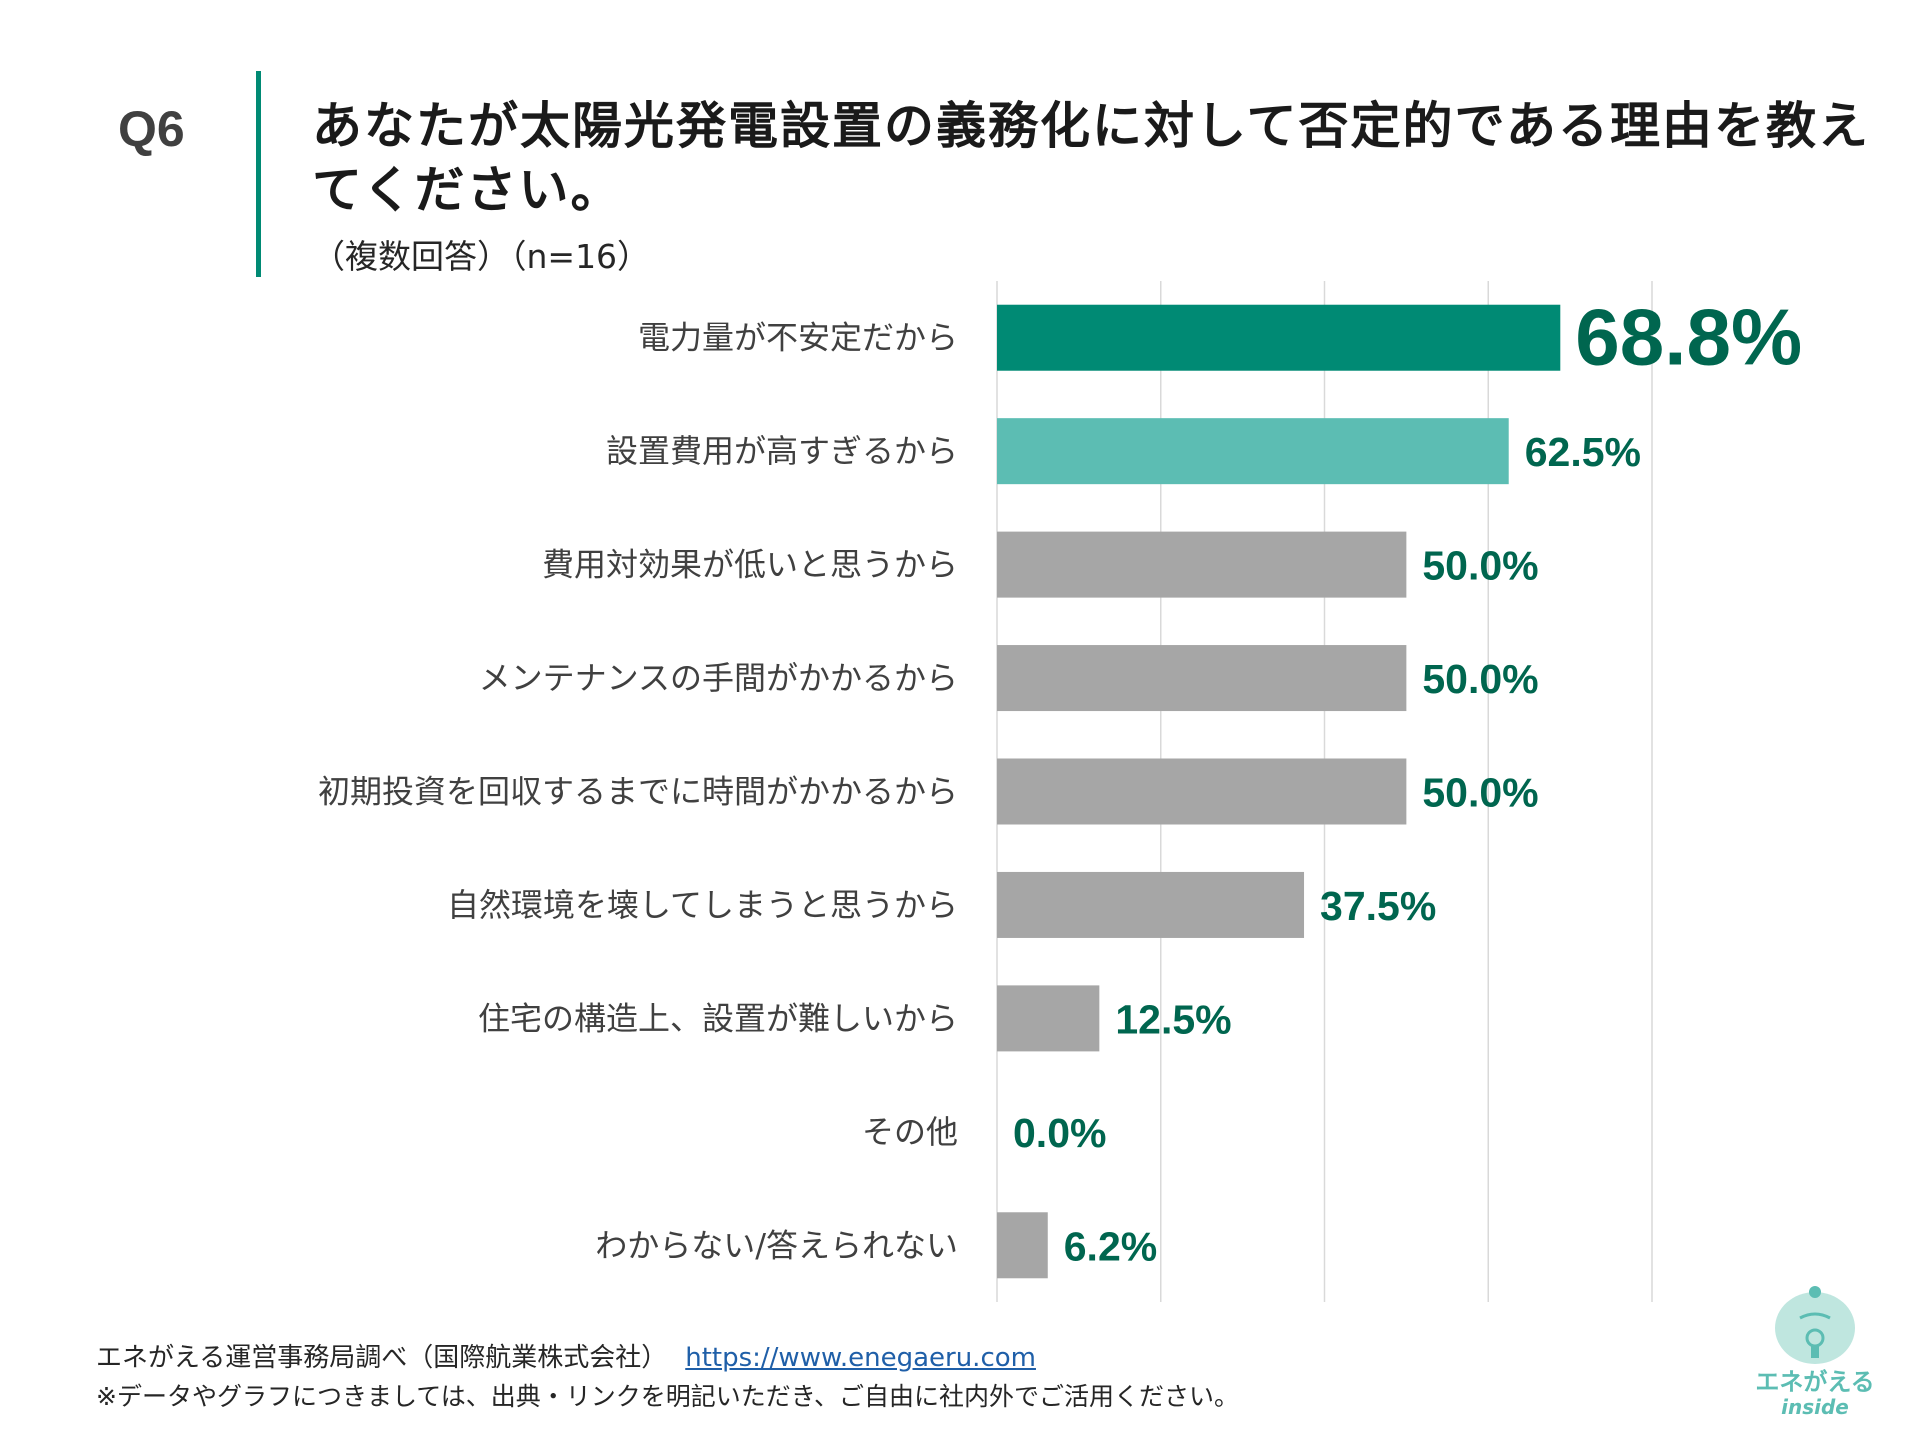  What do you see at coordinates (860, 1358) in the screenshot?
I see `source-link: https://www.enegaeru.com` at bounding box center [860, 1358].